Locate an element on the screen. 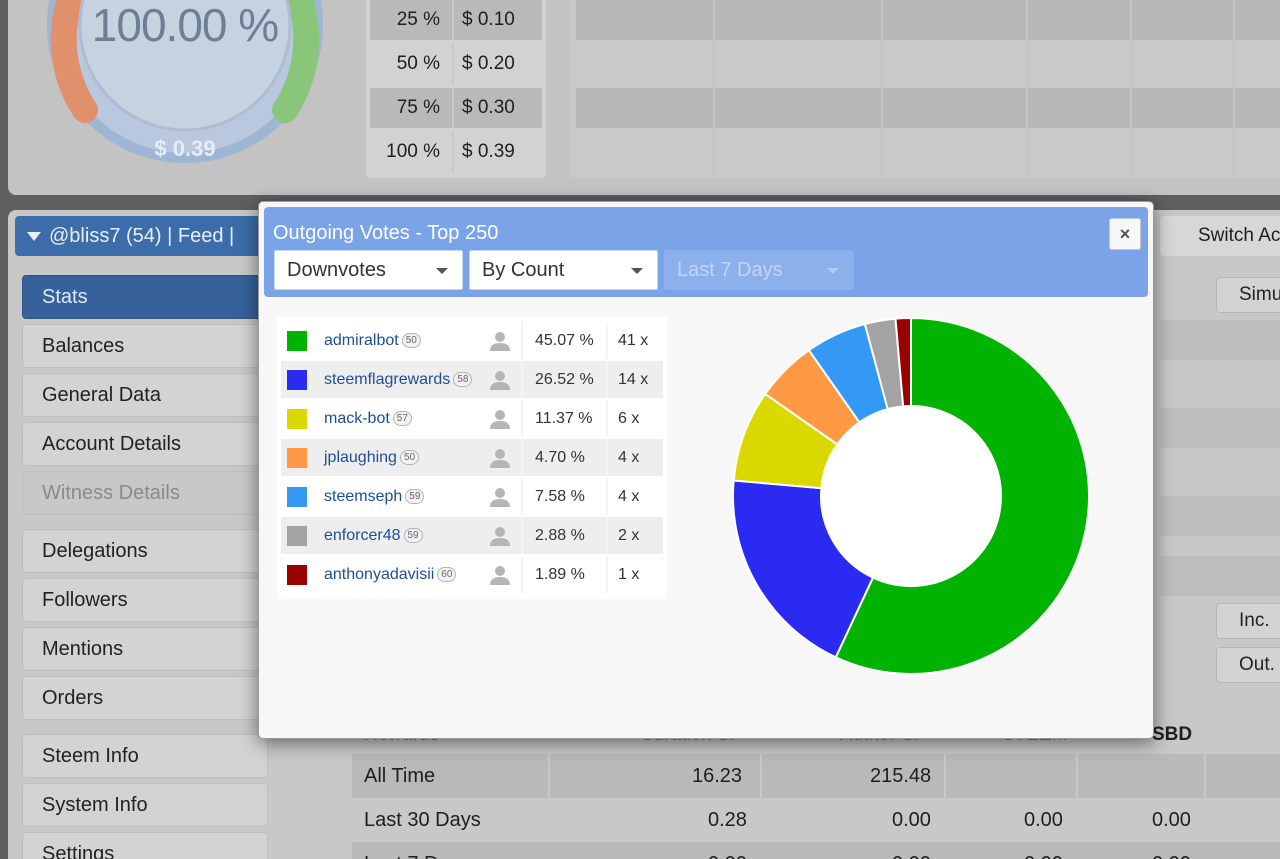  close-button: × is located at coordinates (1125, 234).